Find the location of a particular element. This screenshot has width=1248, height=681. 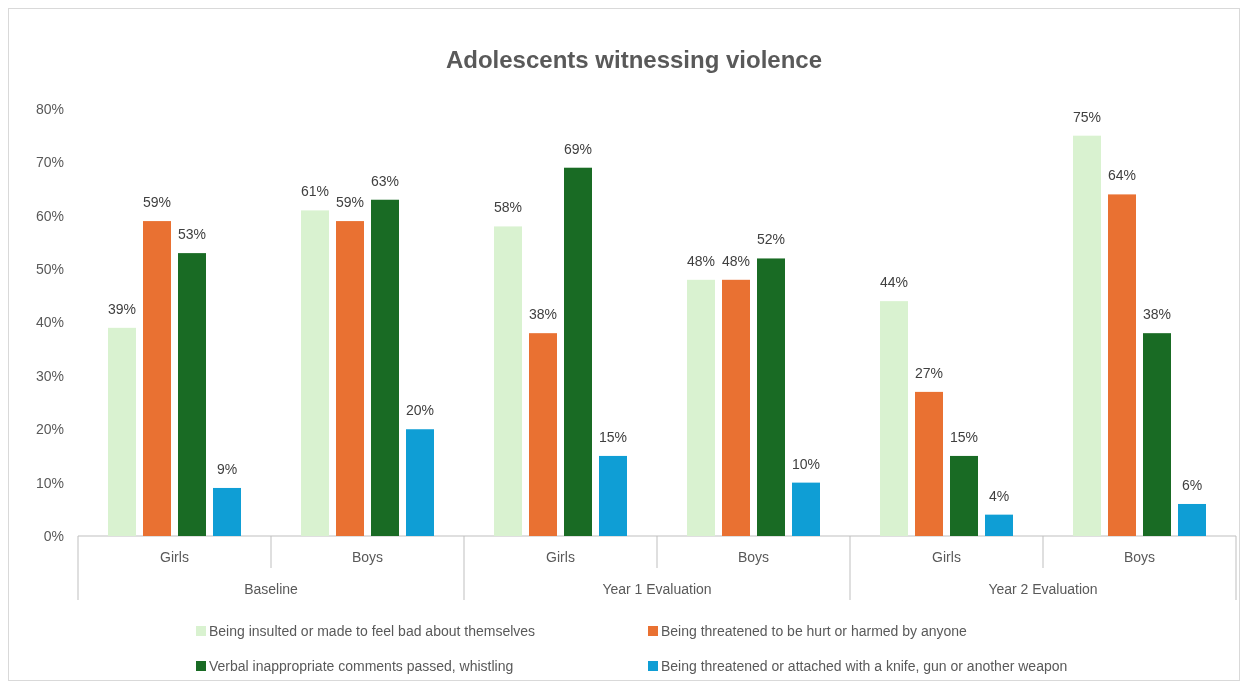

data-label: 27% is located at coordinates (929, 372).